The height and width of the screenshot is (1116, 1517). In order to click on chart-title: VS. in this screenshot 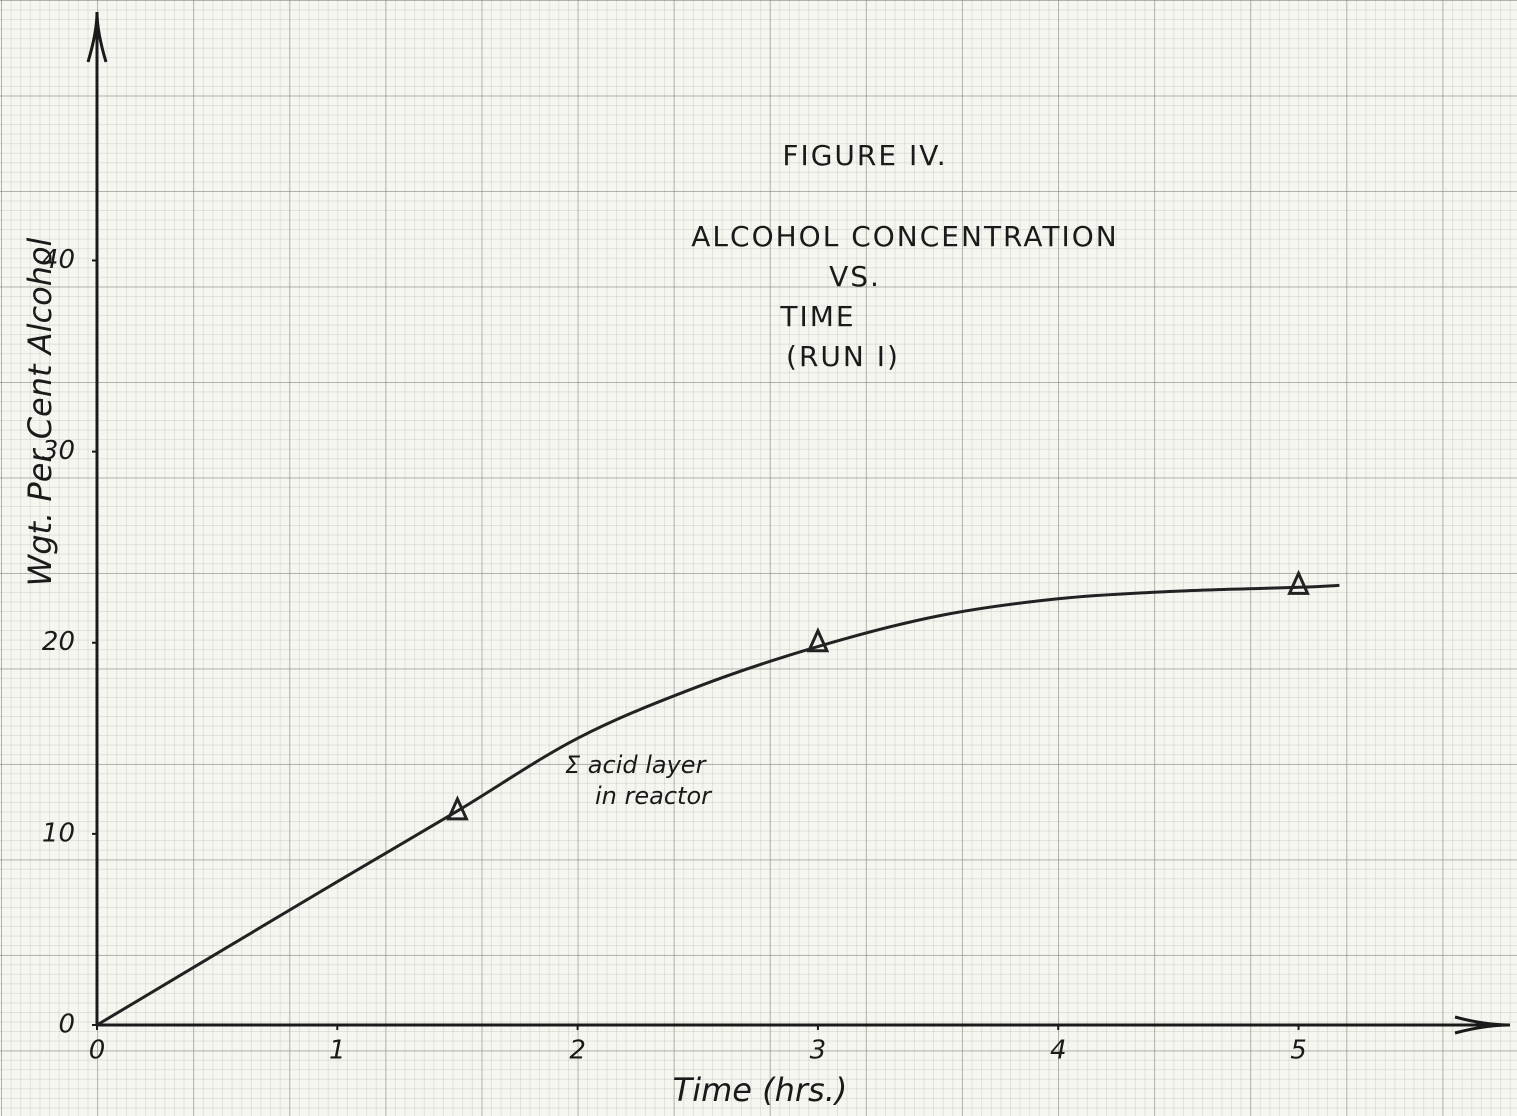, I will do `click(855, 276)`.